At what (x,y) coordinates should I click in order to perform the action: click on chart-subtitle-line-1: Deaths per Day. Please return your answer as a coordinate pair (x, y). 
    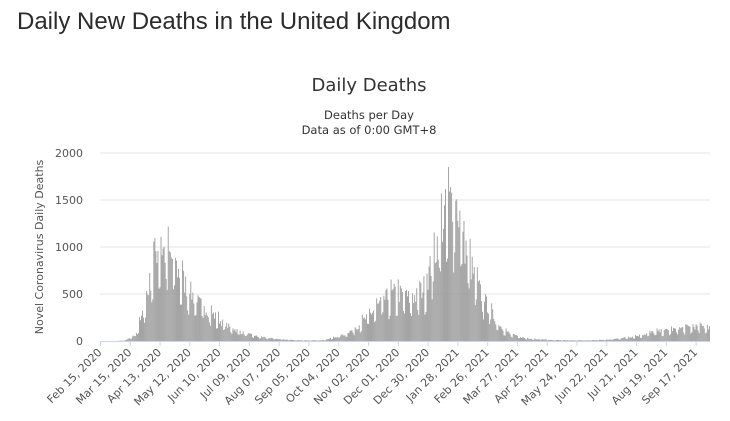
    Looking at the image, I should click on (369, 115).